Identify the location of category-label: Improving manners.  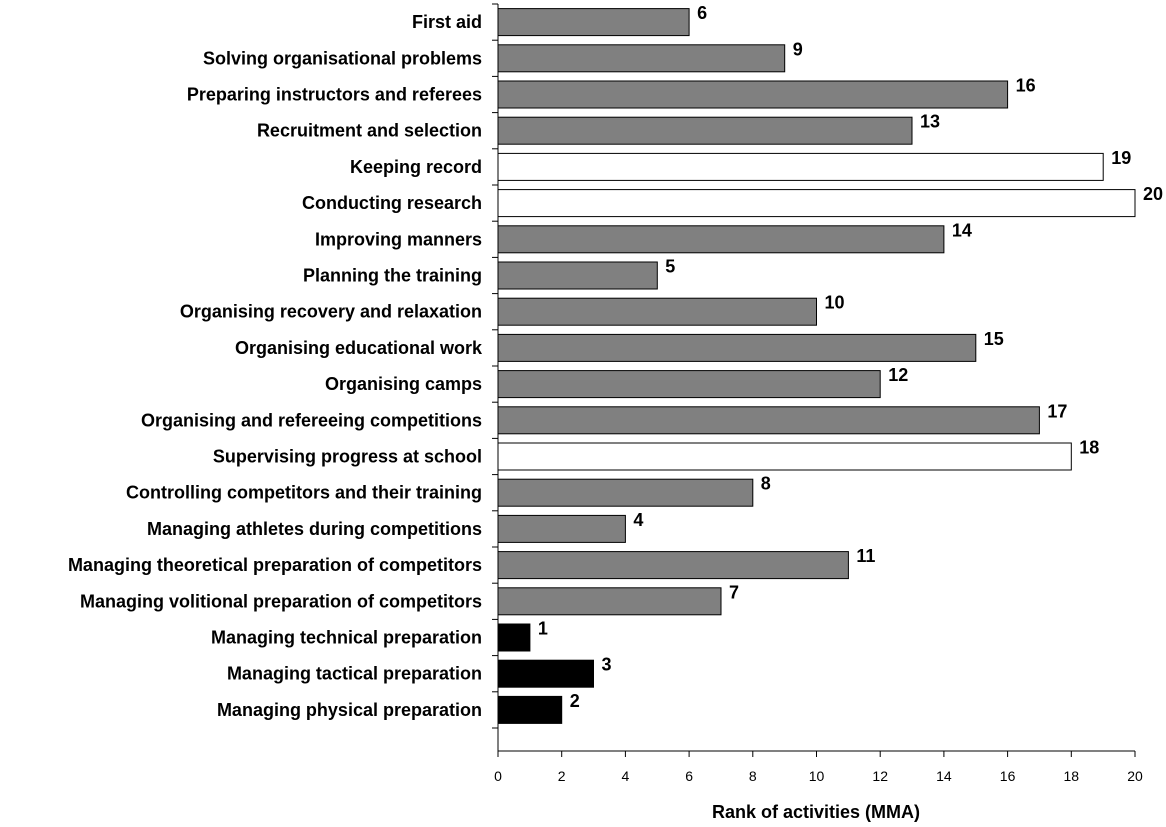
(398, 239).